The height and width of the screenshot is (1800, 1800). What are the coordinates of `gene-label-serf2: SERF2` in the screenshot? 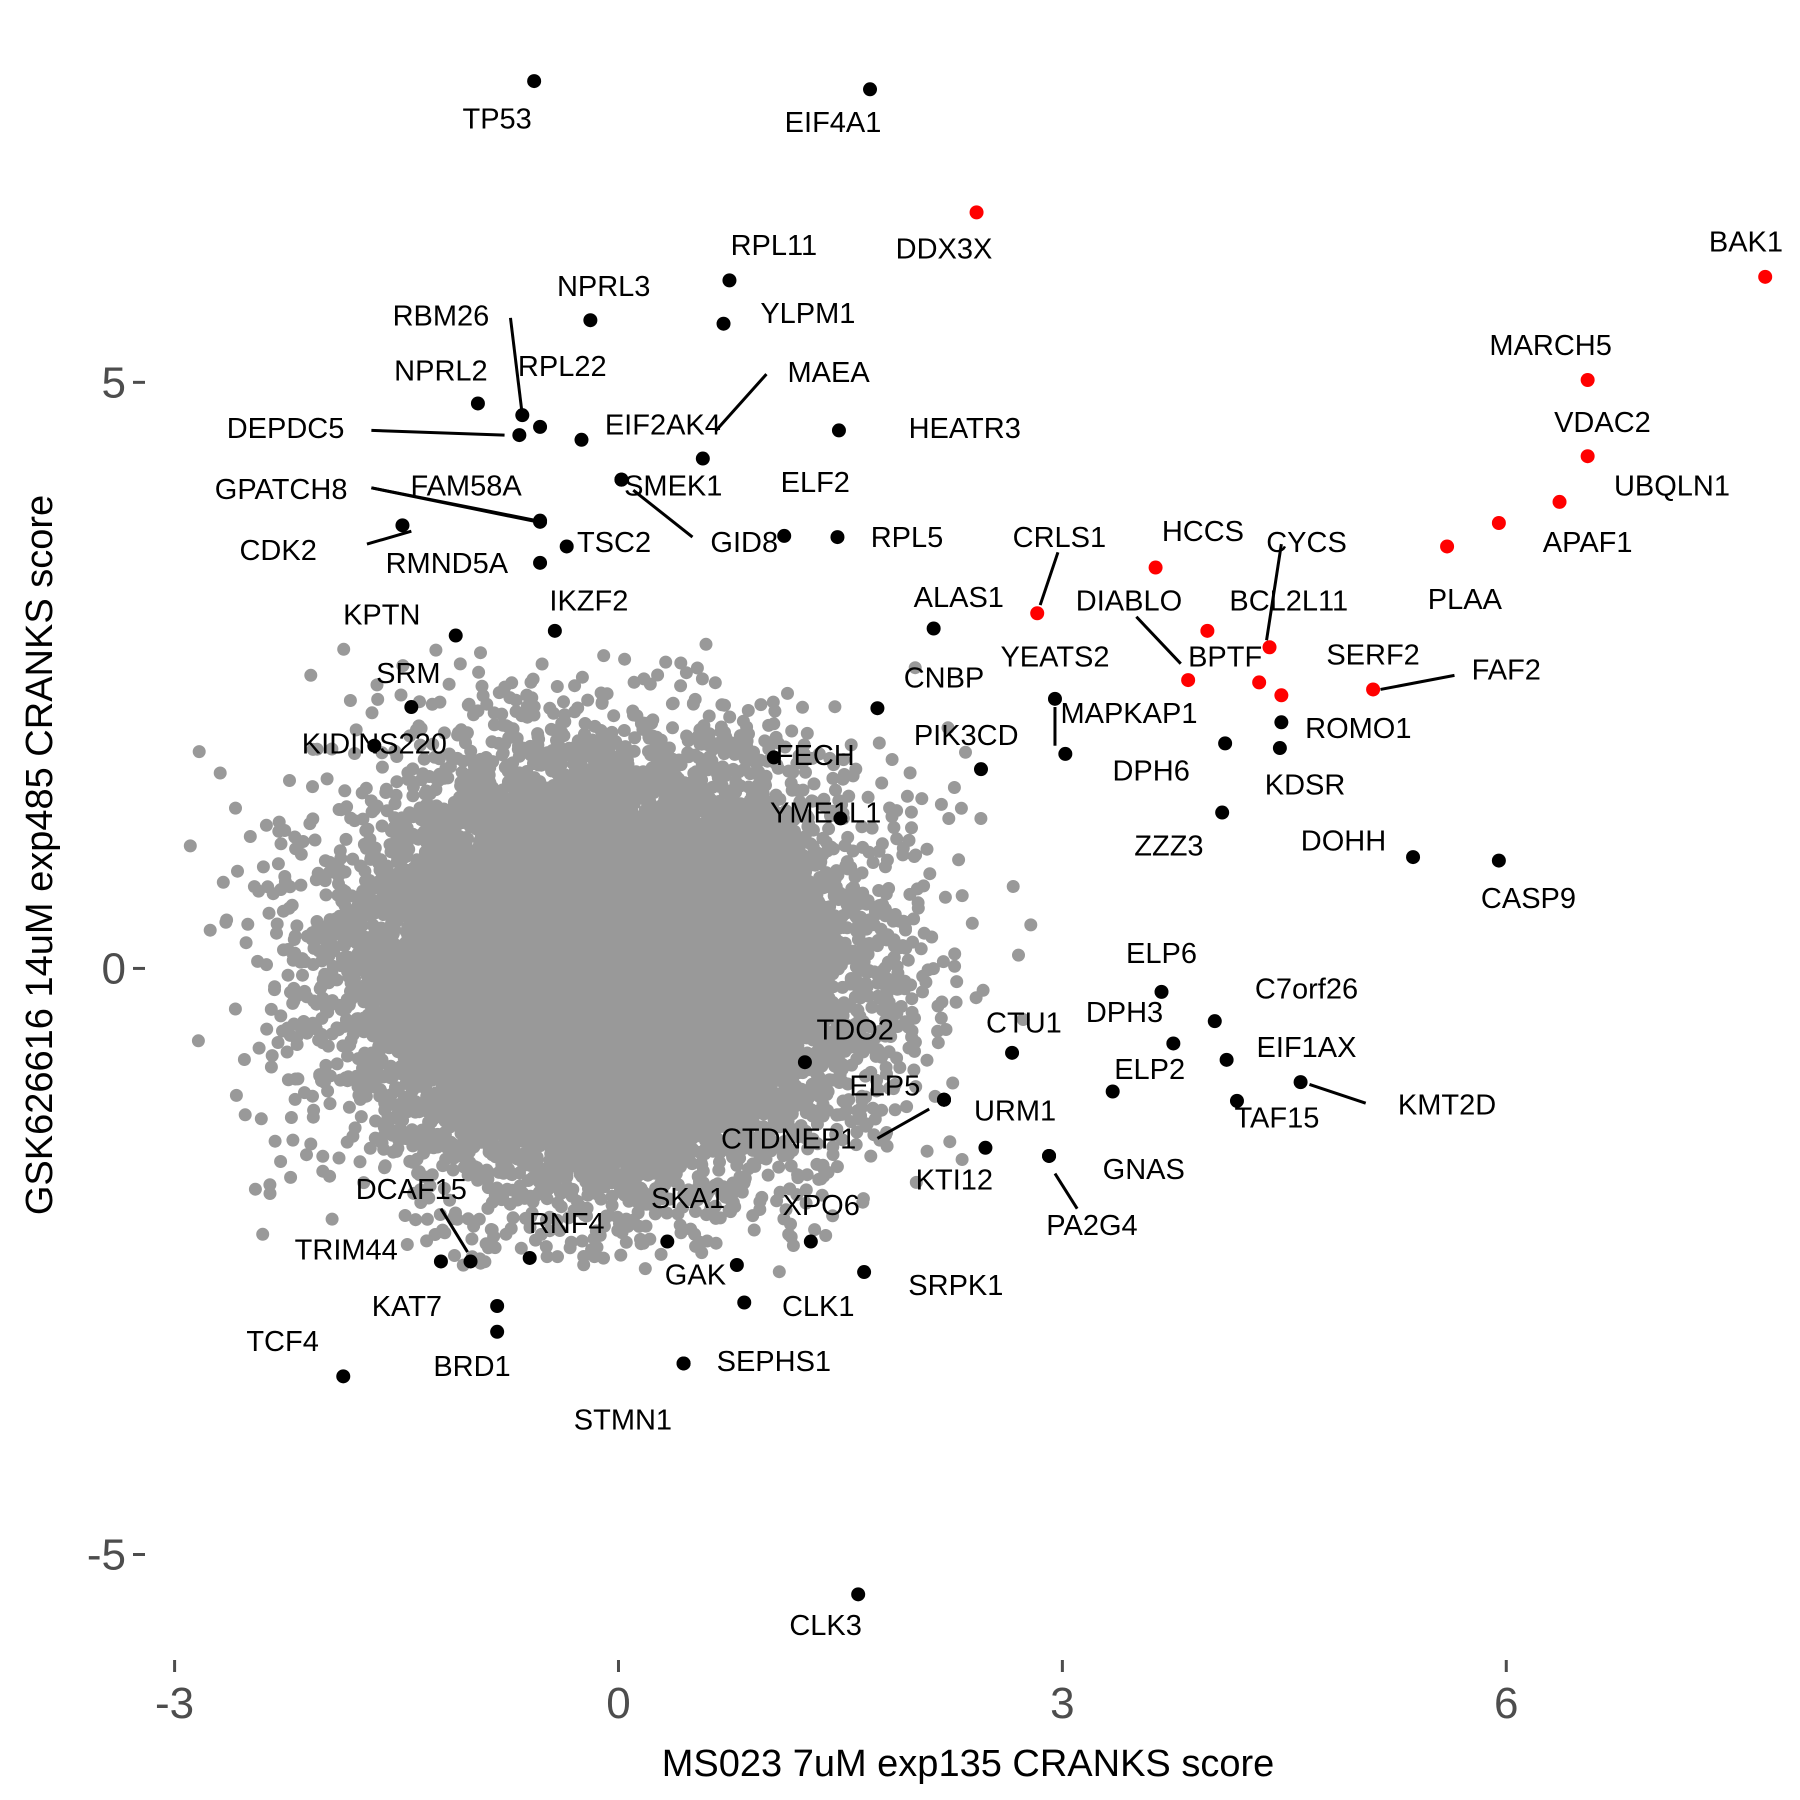 It's located at (1372, 655).